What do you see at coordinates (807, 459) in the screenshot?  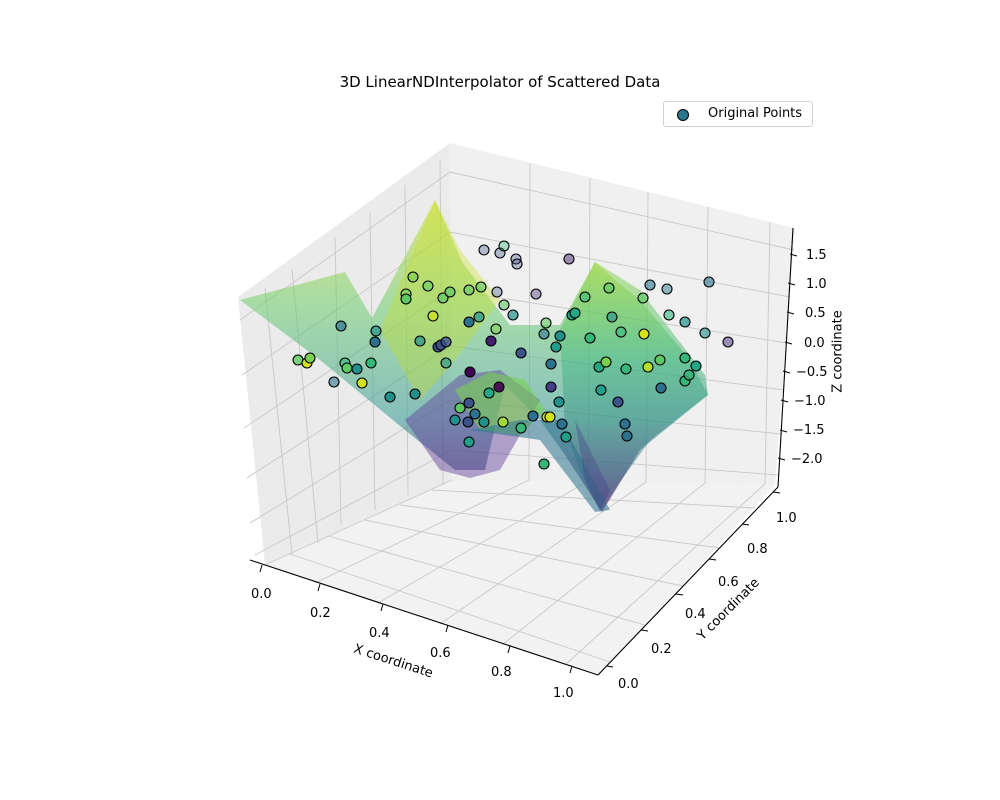 I see `z-tick: −2.0` at bounding box center [807, 459].